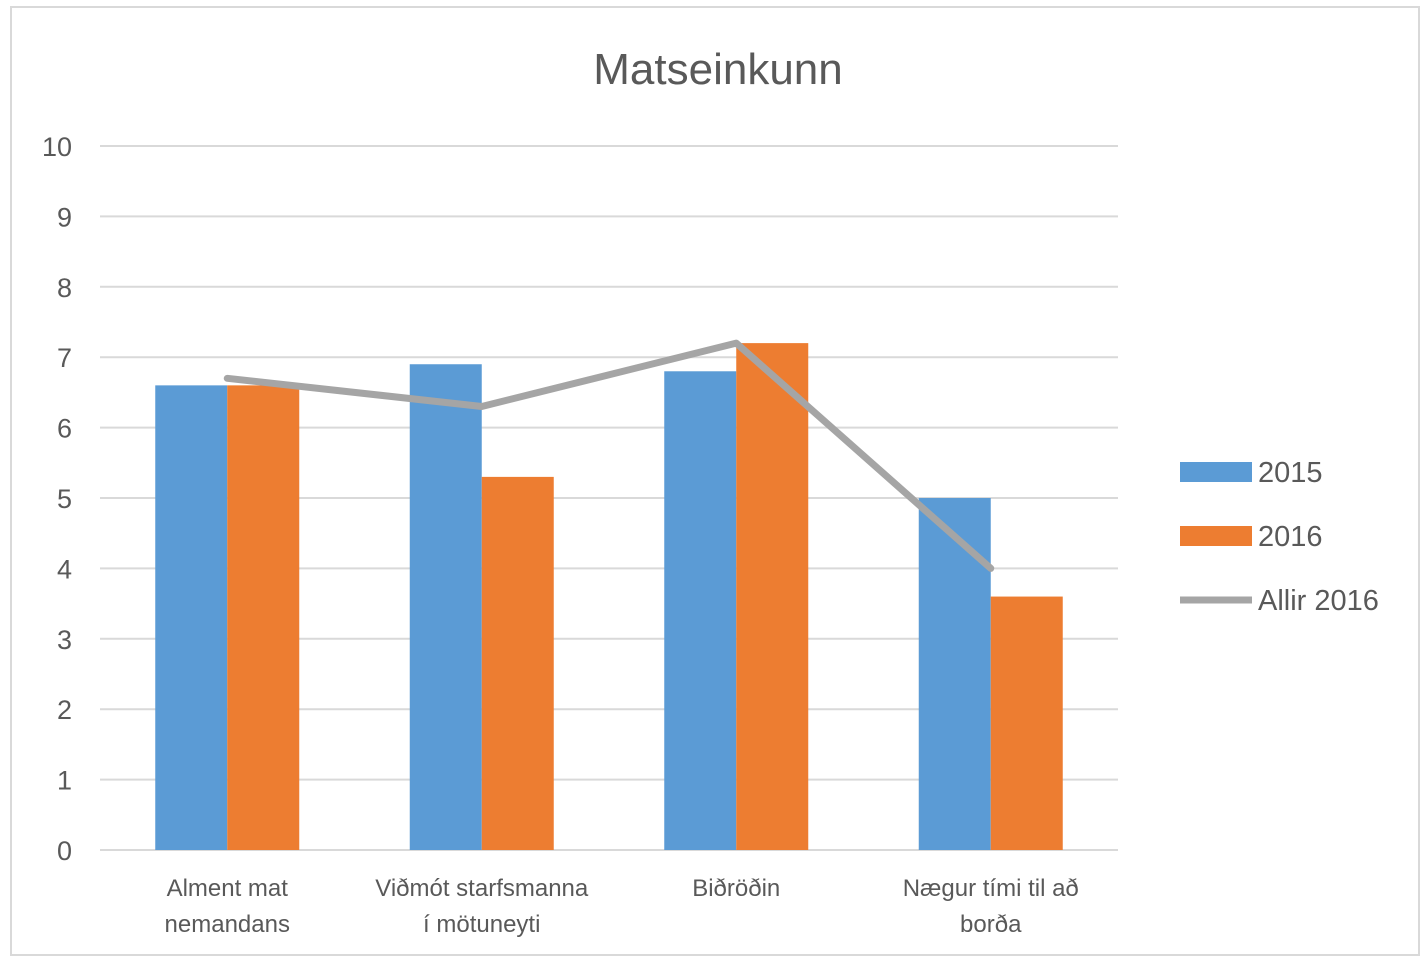 The height and width of the screenshot is (963, 1426). I want to click on y-tick-label: 7, so click(64, 358).